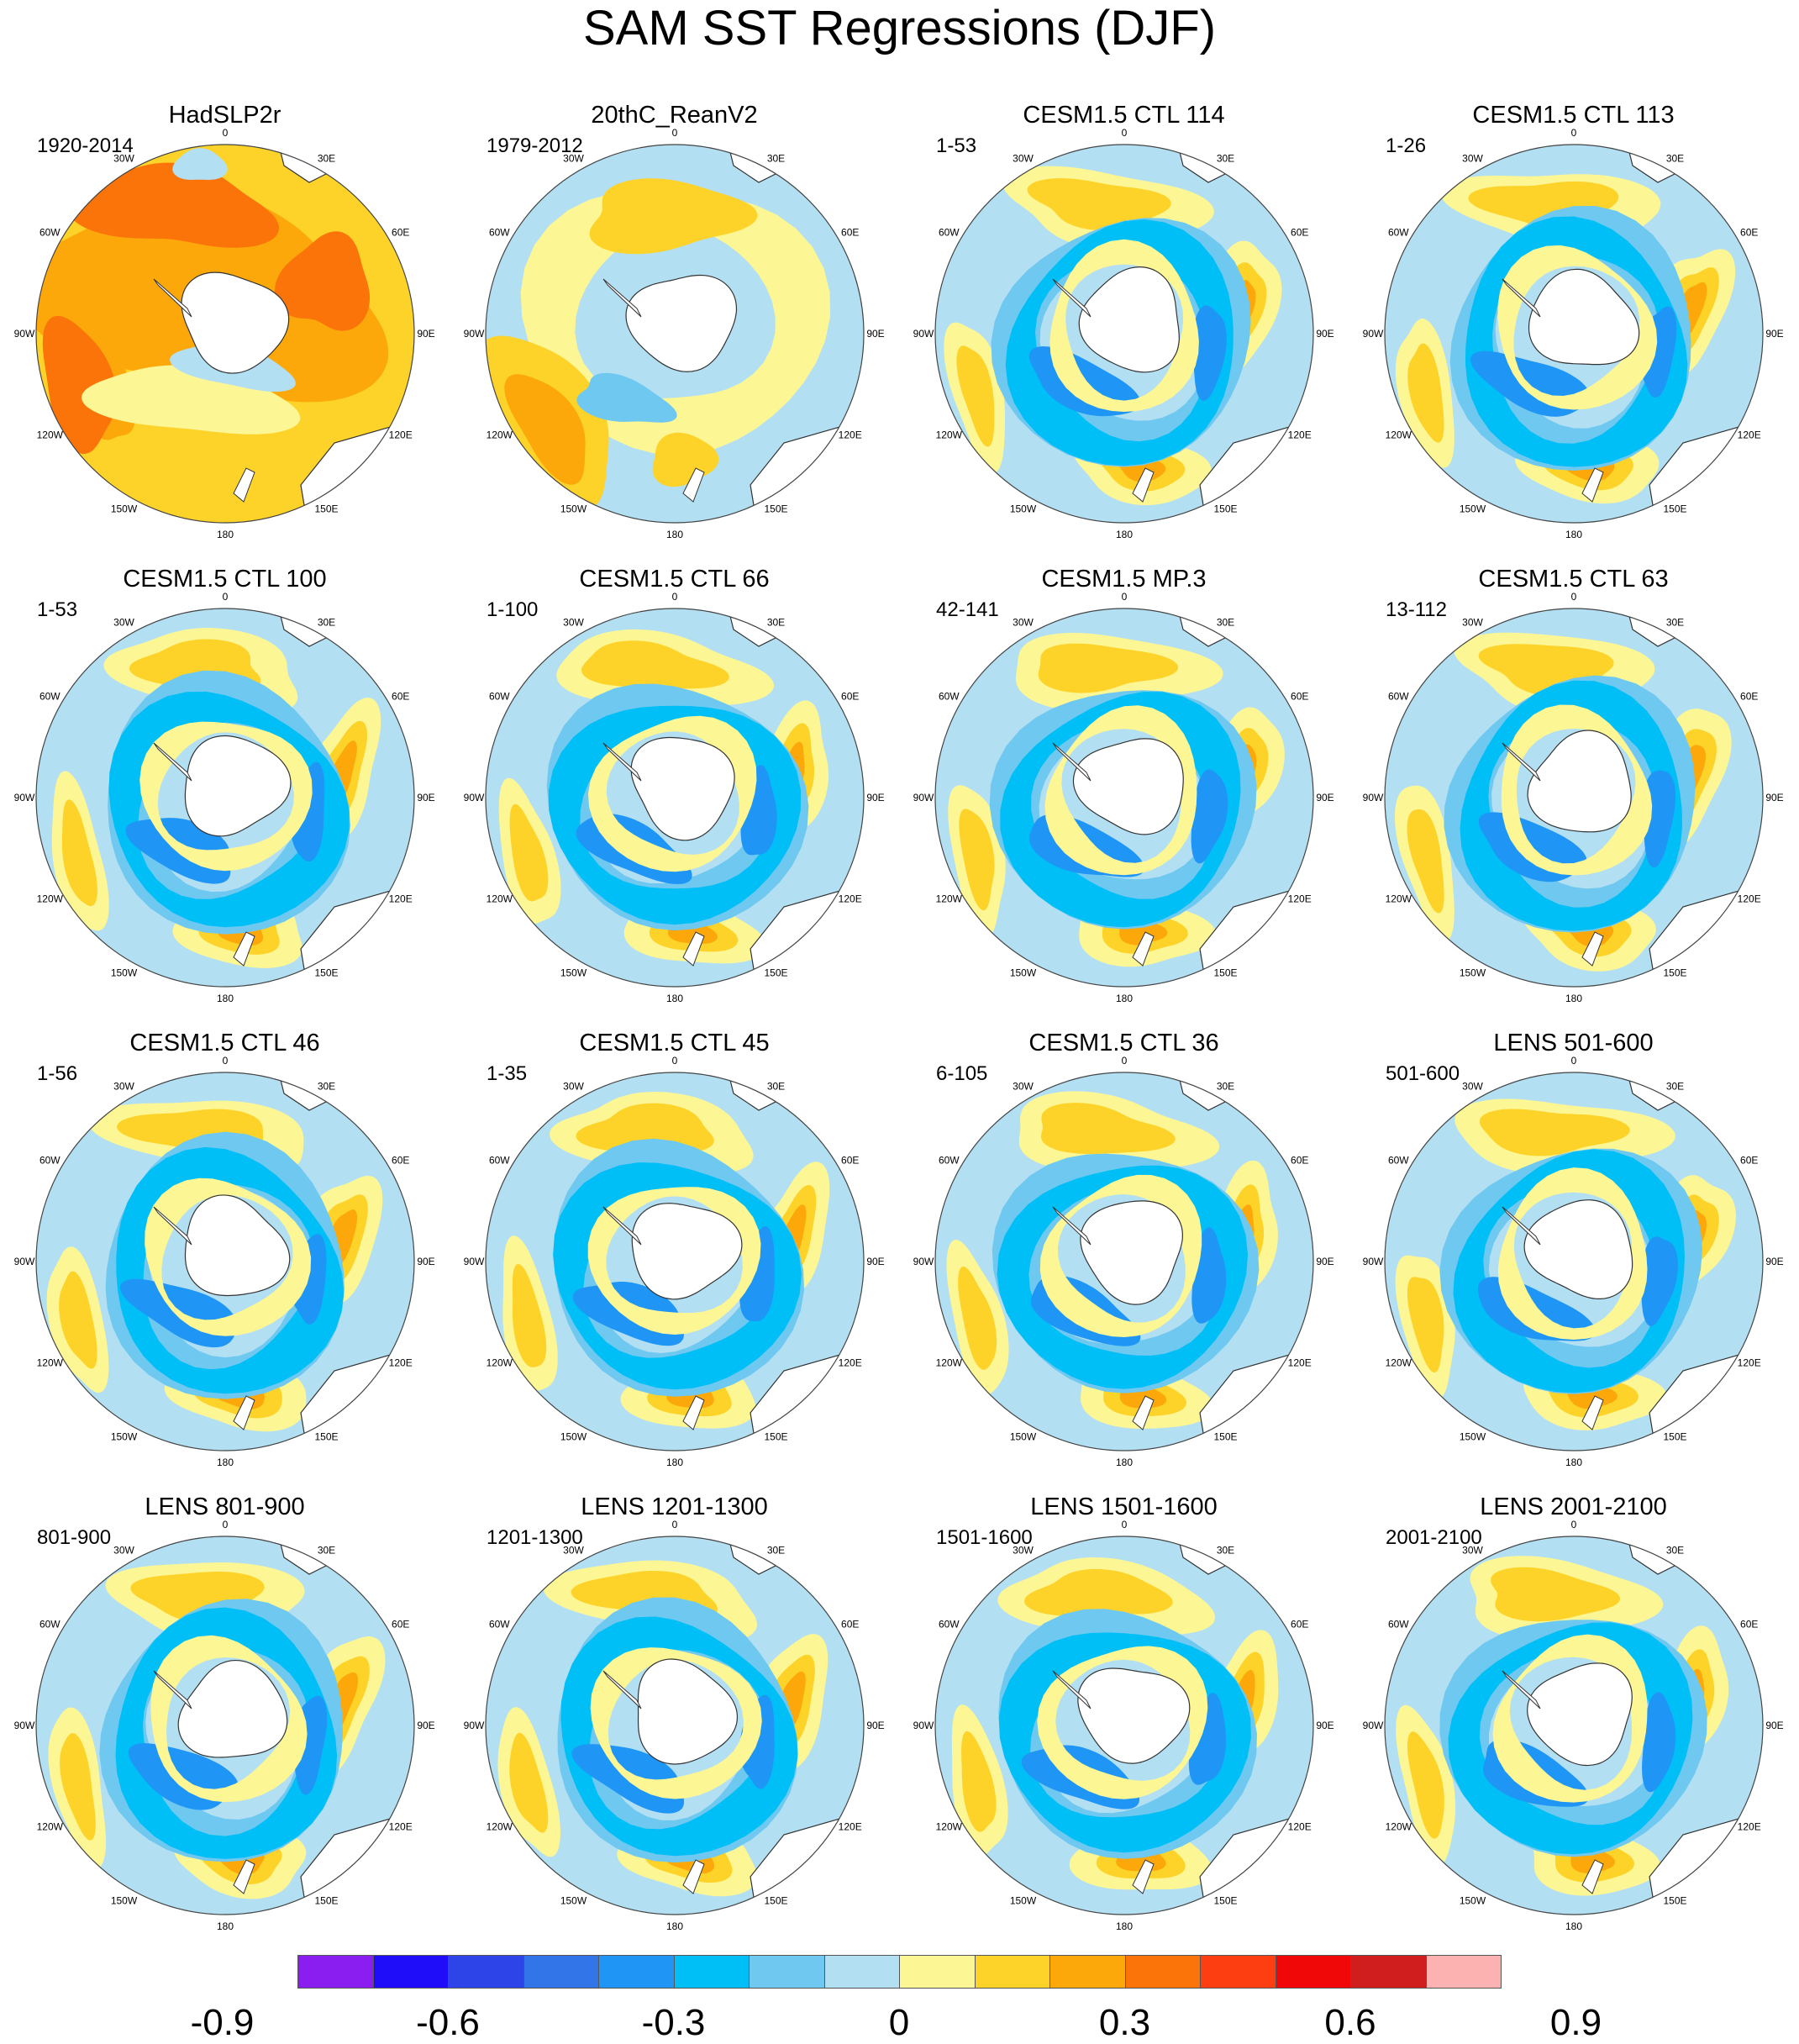 This screenshot has height=2044, width=1799. Describe the element at coordinates (1124, 1506) in the screenshot. I see `panel-title: LENS 1501-1600` at that location.